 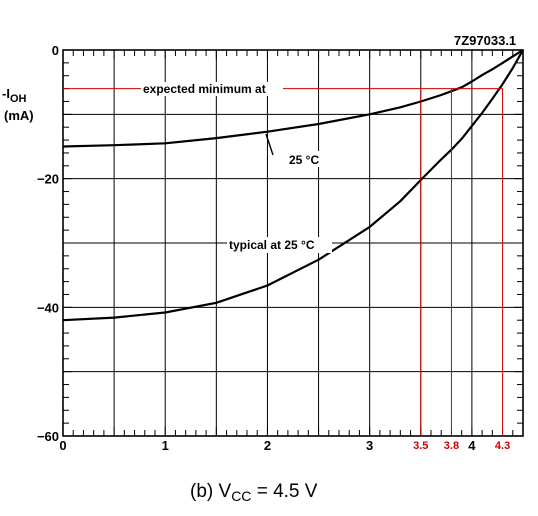 I want to click on caption-prefix: (b) V, so click(x=211, y=491).